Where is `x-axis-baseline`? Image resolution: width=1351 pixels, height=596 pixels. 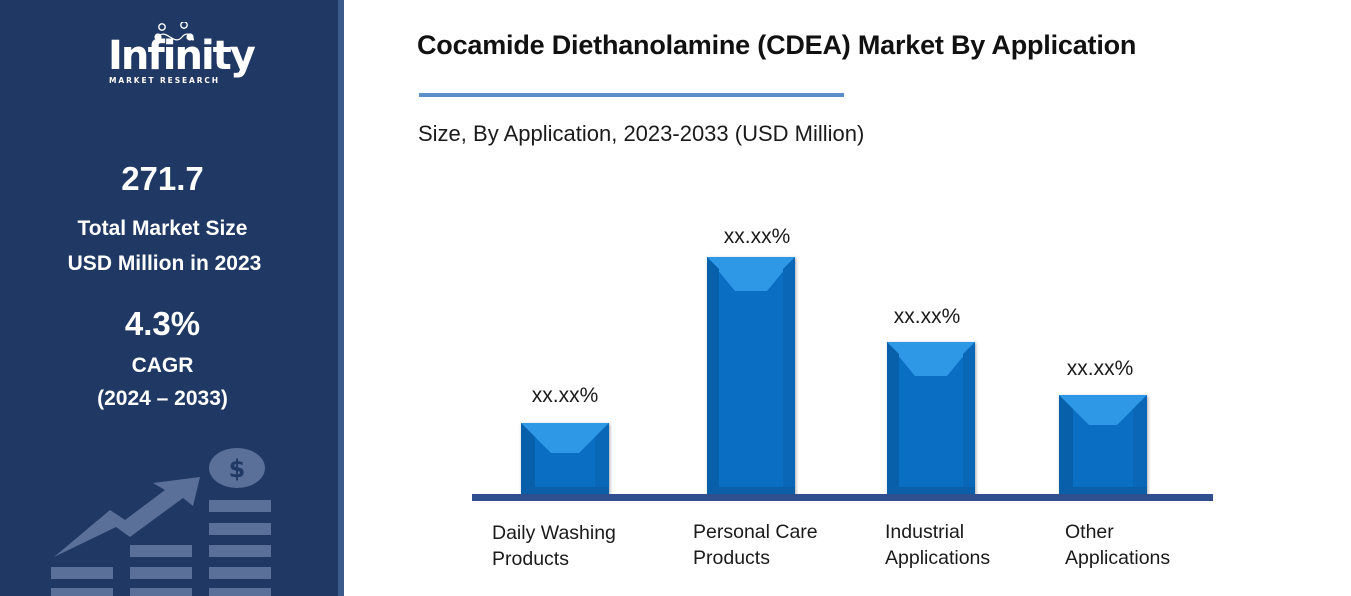 x-axis-baseline is located at coordinates (842, 497).